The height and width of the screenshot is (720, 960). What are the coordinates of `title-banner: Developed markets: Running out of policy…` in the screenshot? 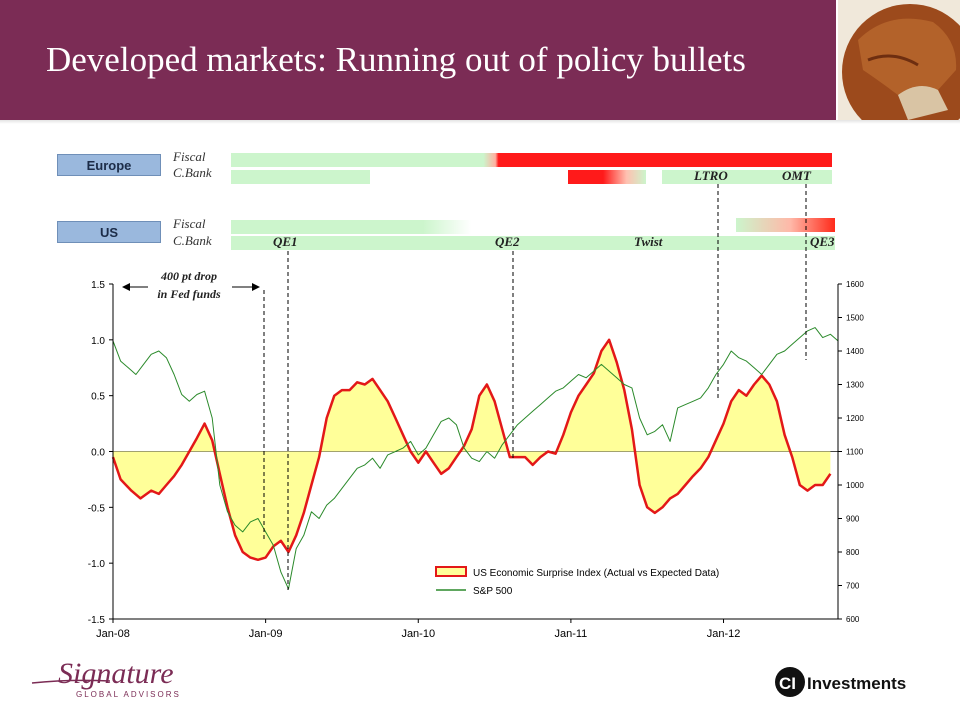 It's located at (418, 60).